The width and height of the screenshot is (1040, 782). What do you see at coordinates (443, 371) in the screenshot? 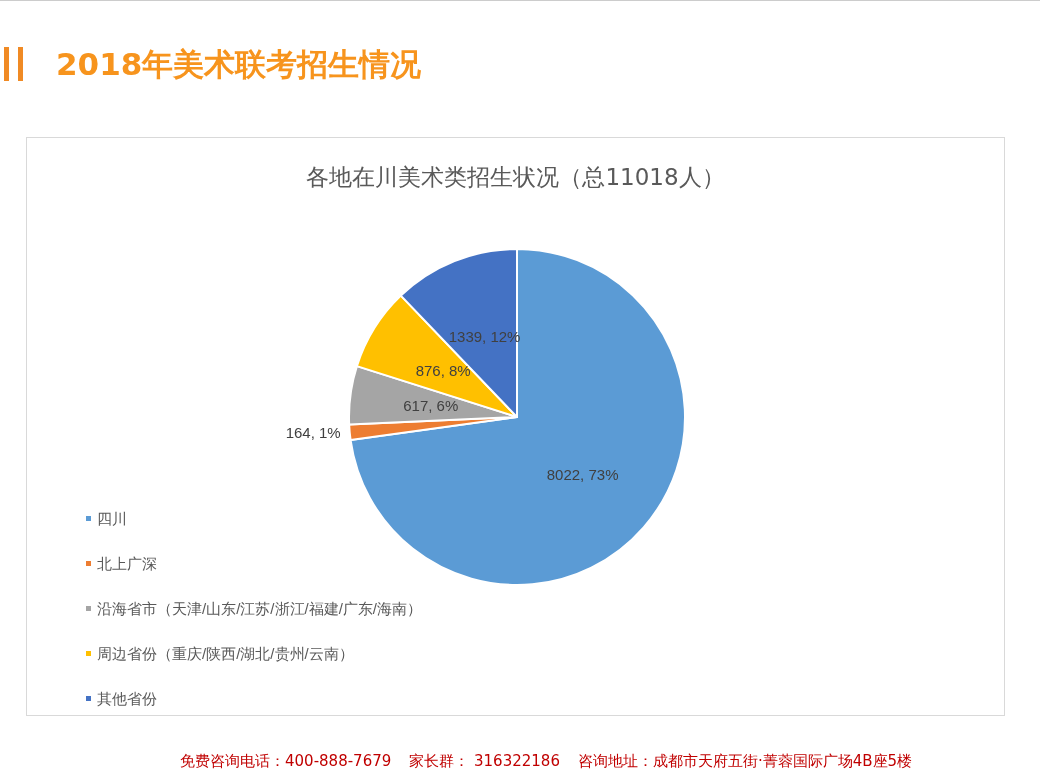
I see `data-label: 876, 8%` at bounding box center [443, 371].